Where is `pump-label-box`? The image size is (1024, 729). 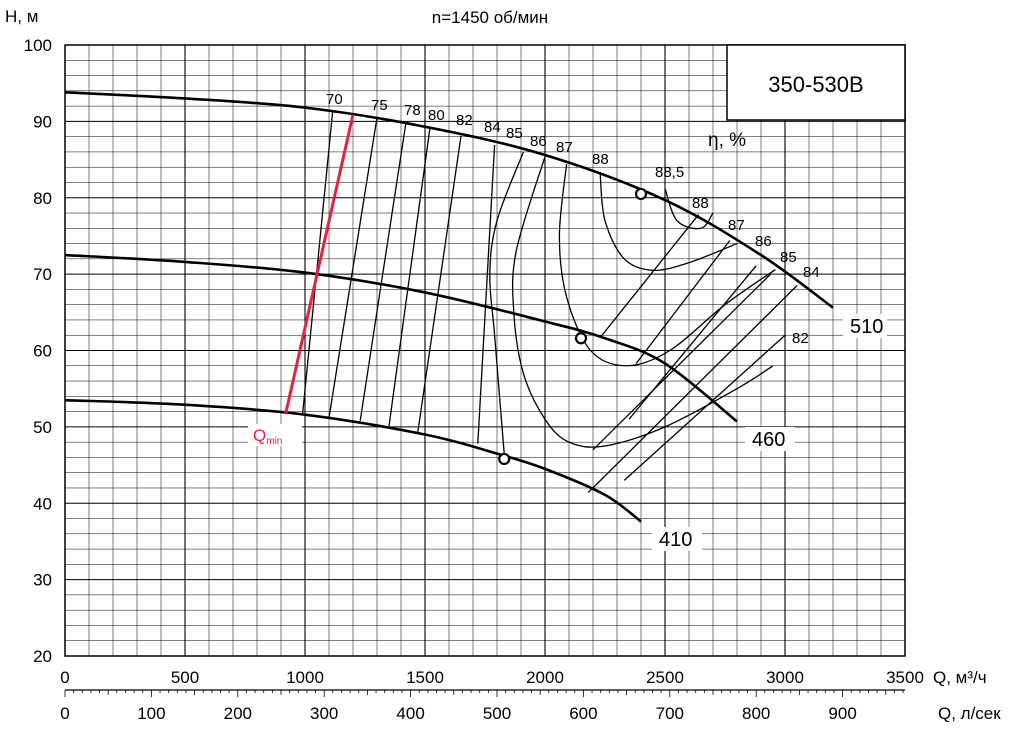 pump-label-box is located at coordinates (816, 82).